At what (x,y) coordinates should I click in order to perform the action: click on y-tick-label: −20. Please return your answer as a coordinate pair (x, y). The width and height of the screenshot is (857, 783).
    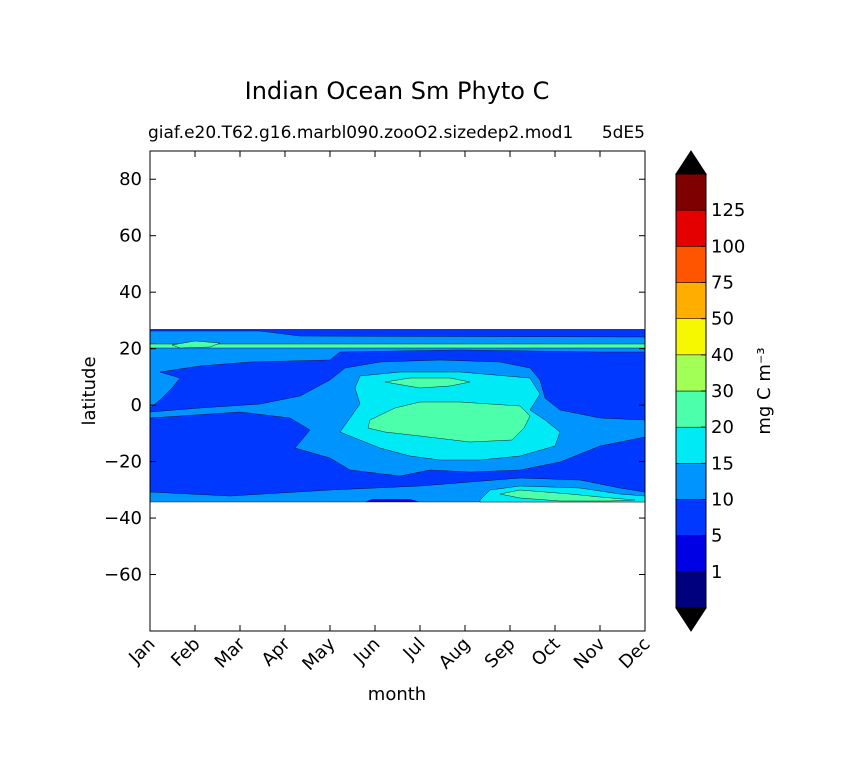
    Looking at the image, I should click on (123, 462).